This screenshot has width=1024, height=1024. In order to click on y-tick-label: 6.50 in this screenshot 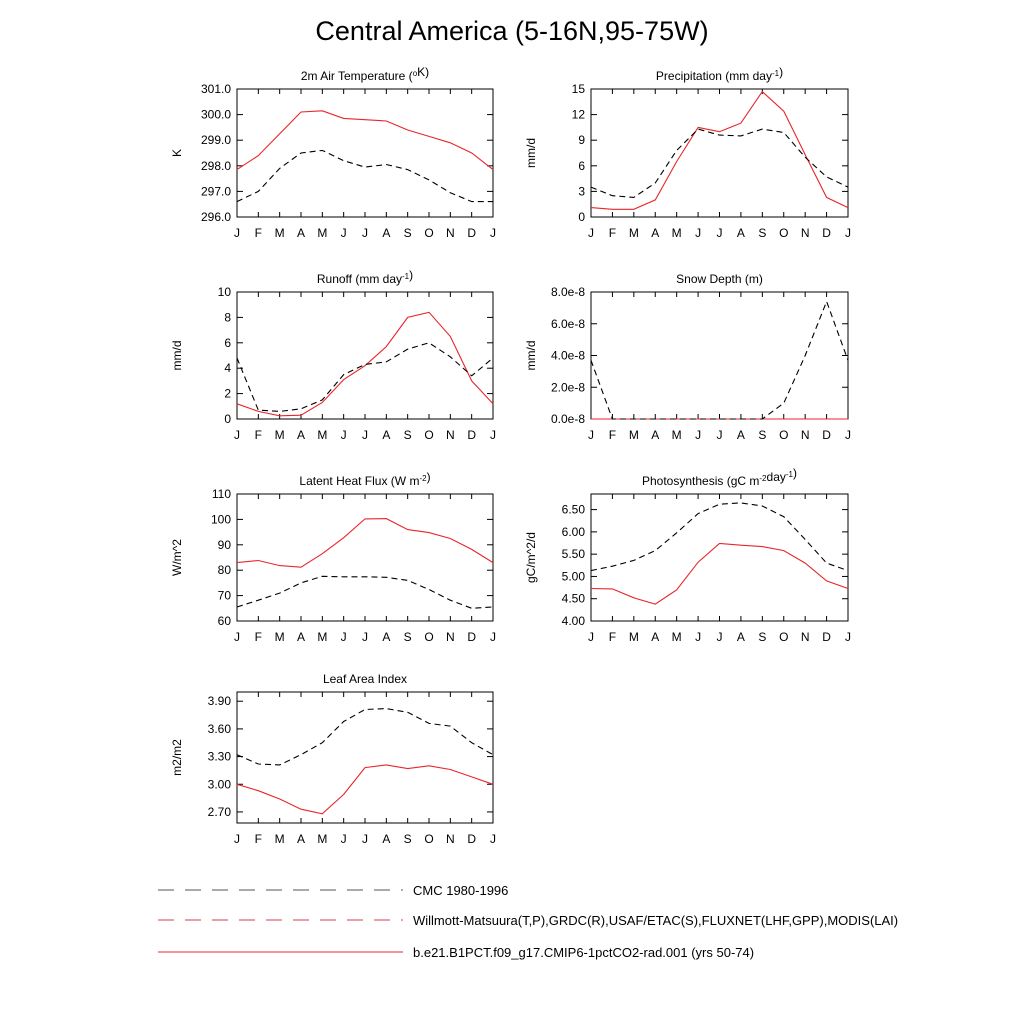, I will do `click(574, 510)`.